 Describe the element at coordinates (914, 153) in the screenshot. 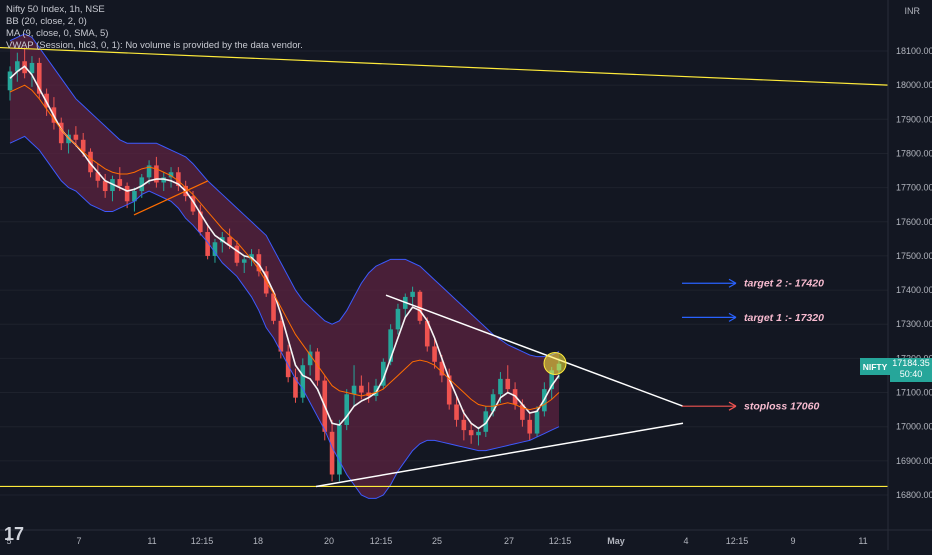

I see `y-tick-label: 17800.00` at that location.